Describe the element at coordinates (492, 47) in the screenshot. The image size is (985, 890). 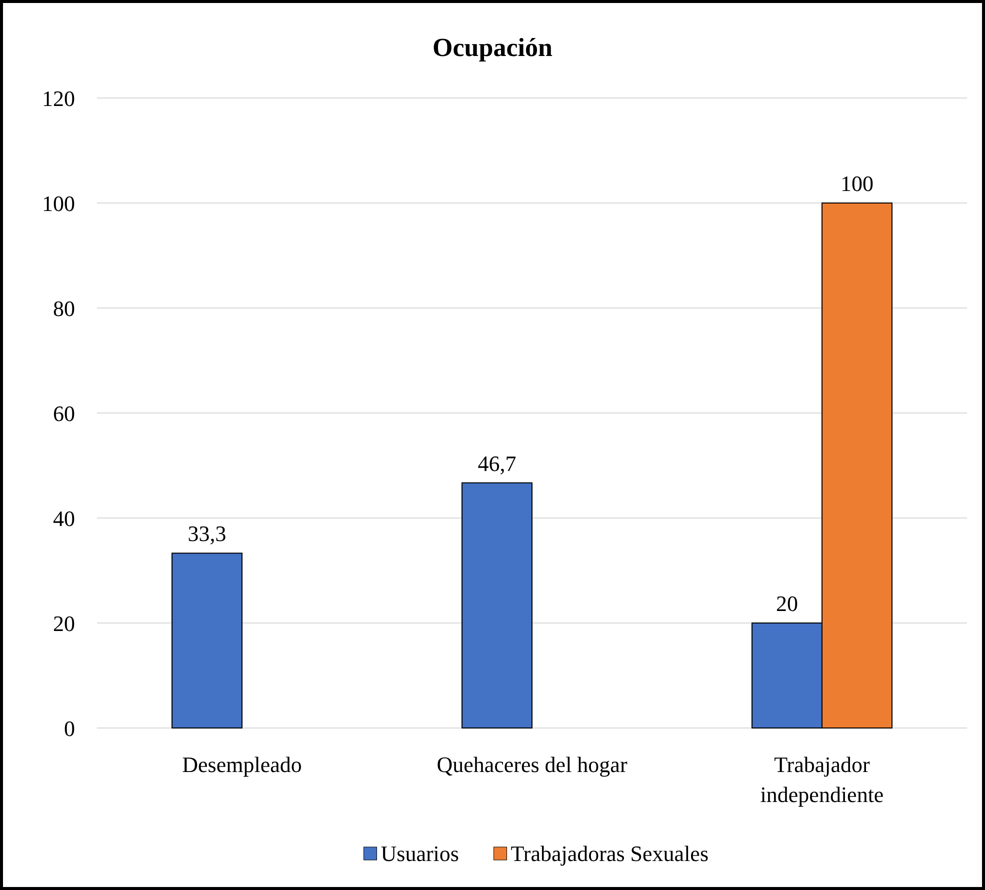
I see `chart-title: Ocupación` at that location.